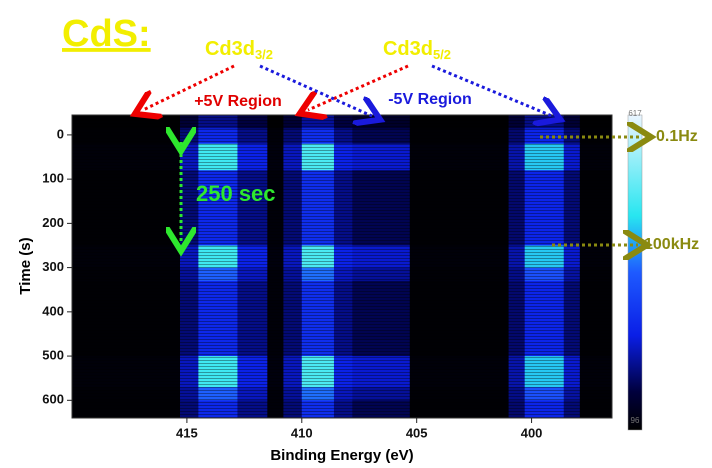 The width and height of the screenshot is (712, 468). Describe the element at coordinates (53, 355) in the screenshot. I see `y-tick-label: 500` at that location.